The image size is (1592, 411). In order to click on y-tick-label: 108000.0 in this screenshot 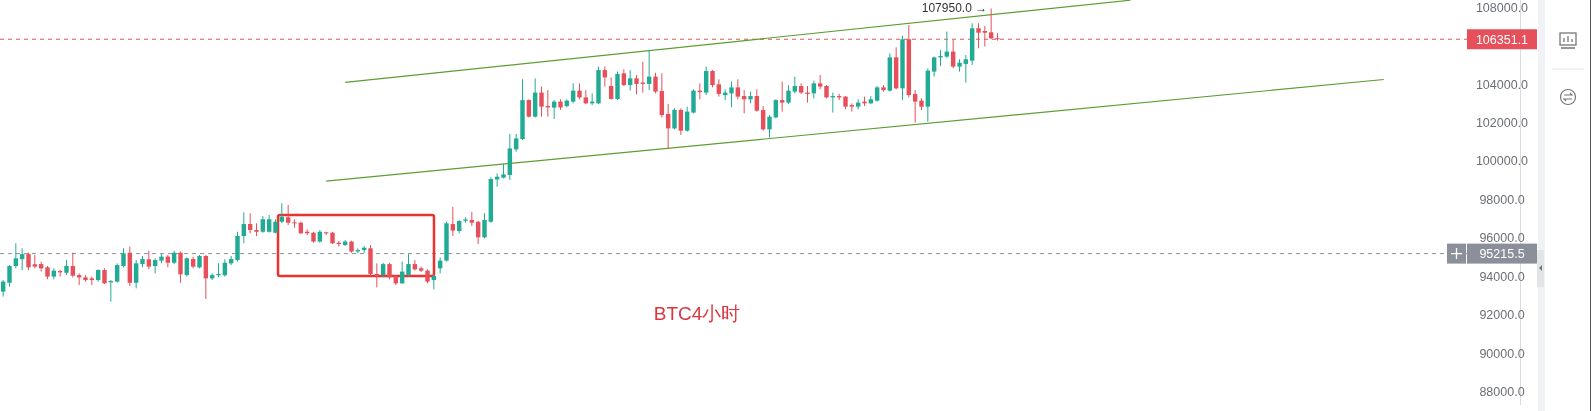, I will do `click(1502, 7)`.